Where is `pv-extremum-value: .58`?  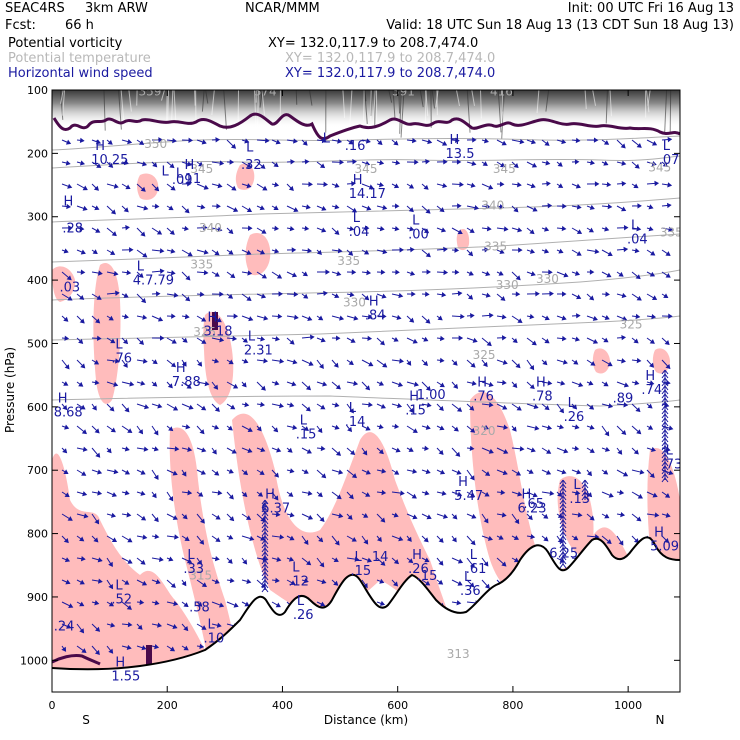 pv-extremum-value: .58 is located at coordinates (199, 608).